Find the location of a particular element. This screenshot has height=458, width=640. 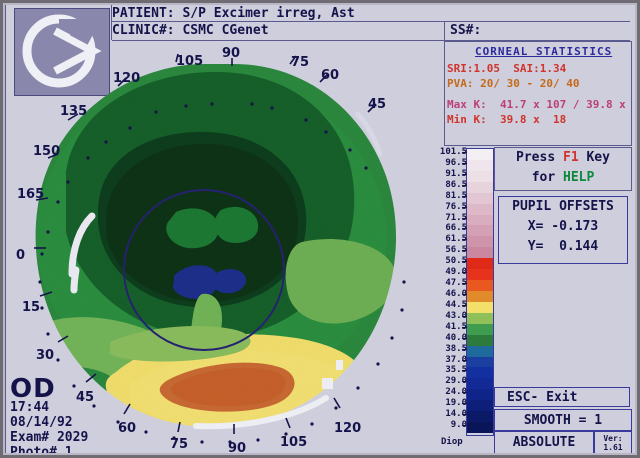

version-badge: Ver: 1.61 is located at coordinates (613, 442).